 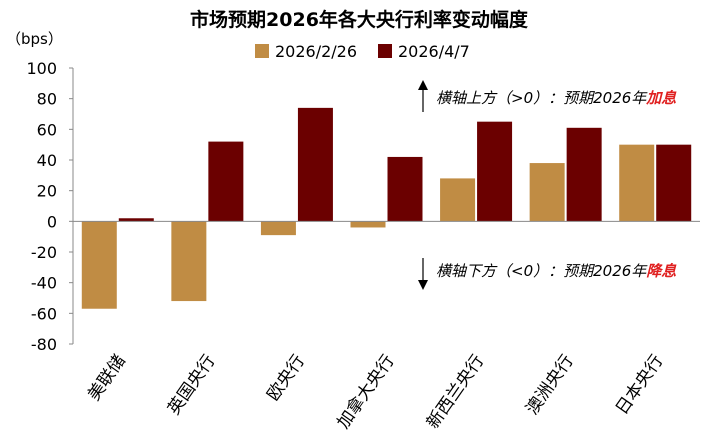 I want to click on y-tick-label: 60, so click(x=47, y=129).